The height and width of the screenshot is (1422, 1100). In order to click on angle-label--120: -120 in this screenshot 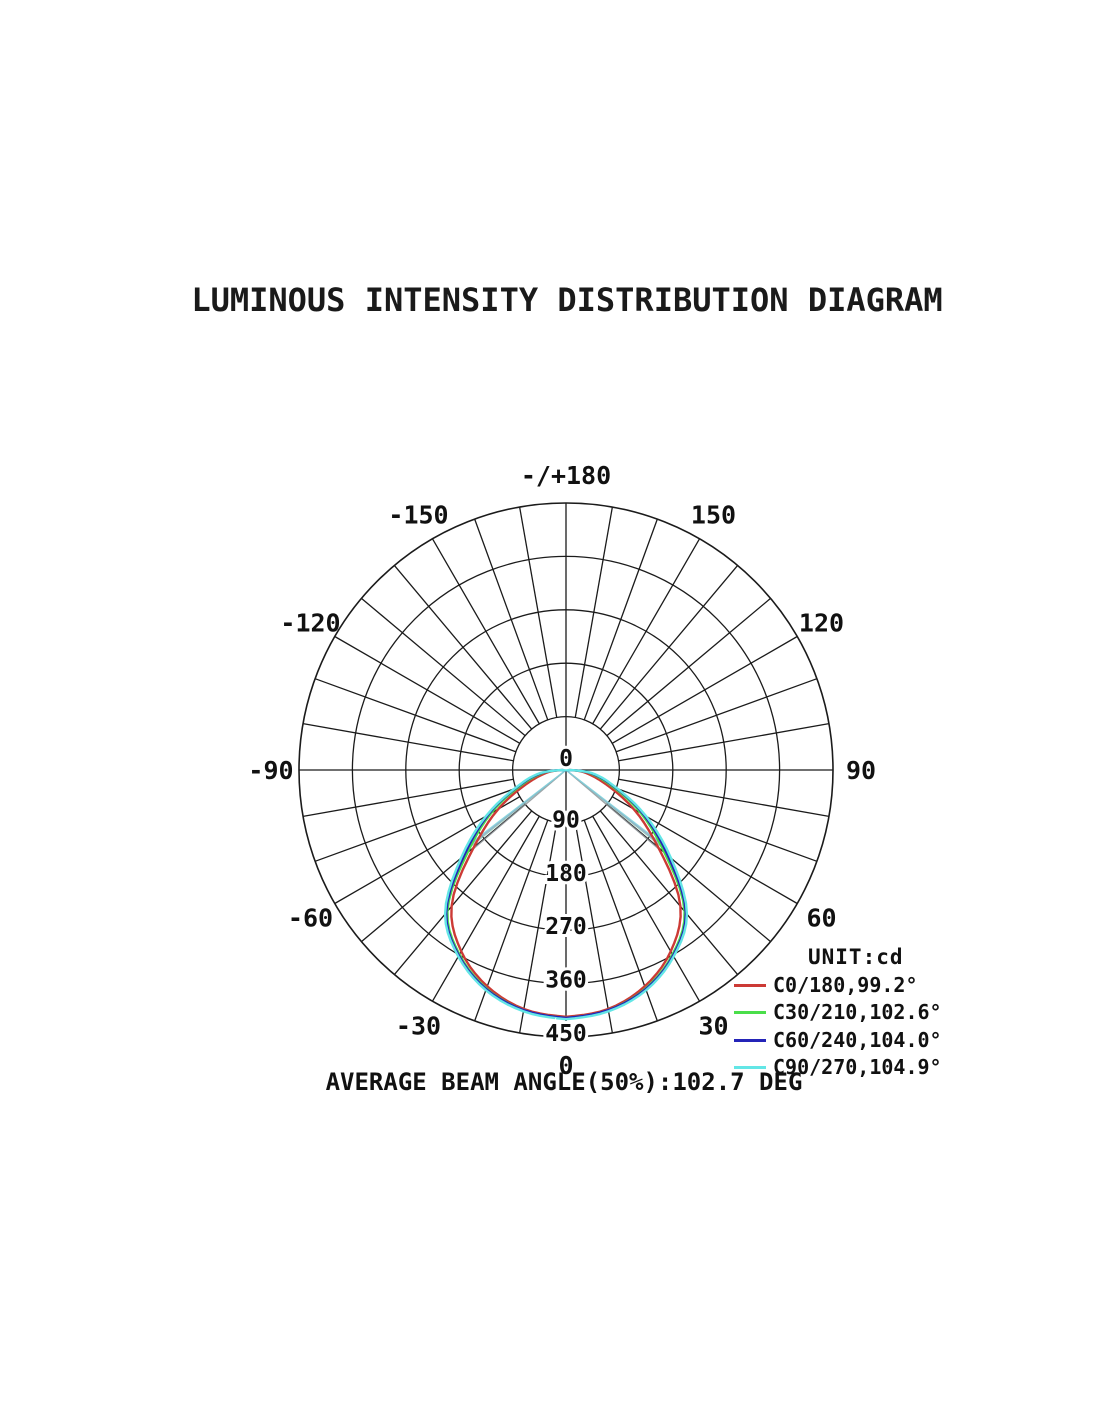, I will do `click(310, 623)`.